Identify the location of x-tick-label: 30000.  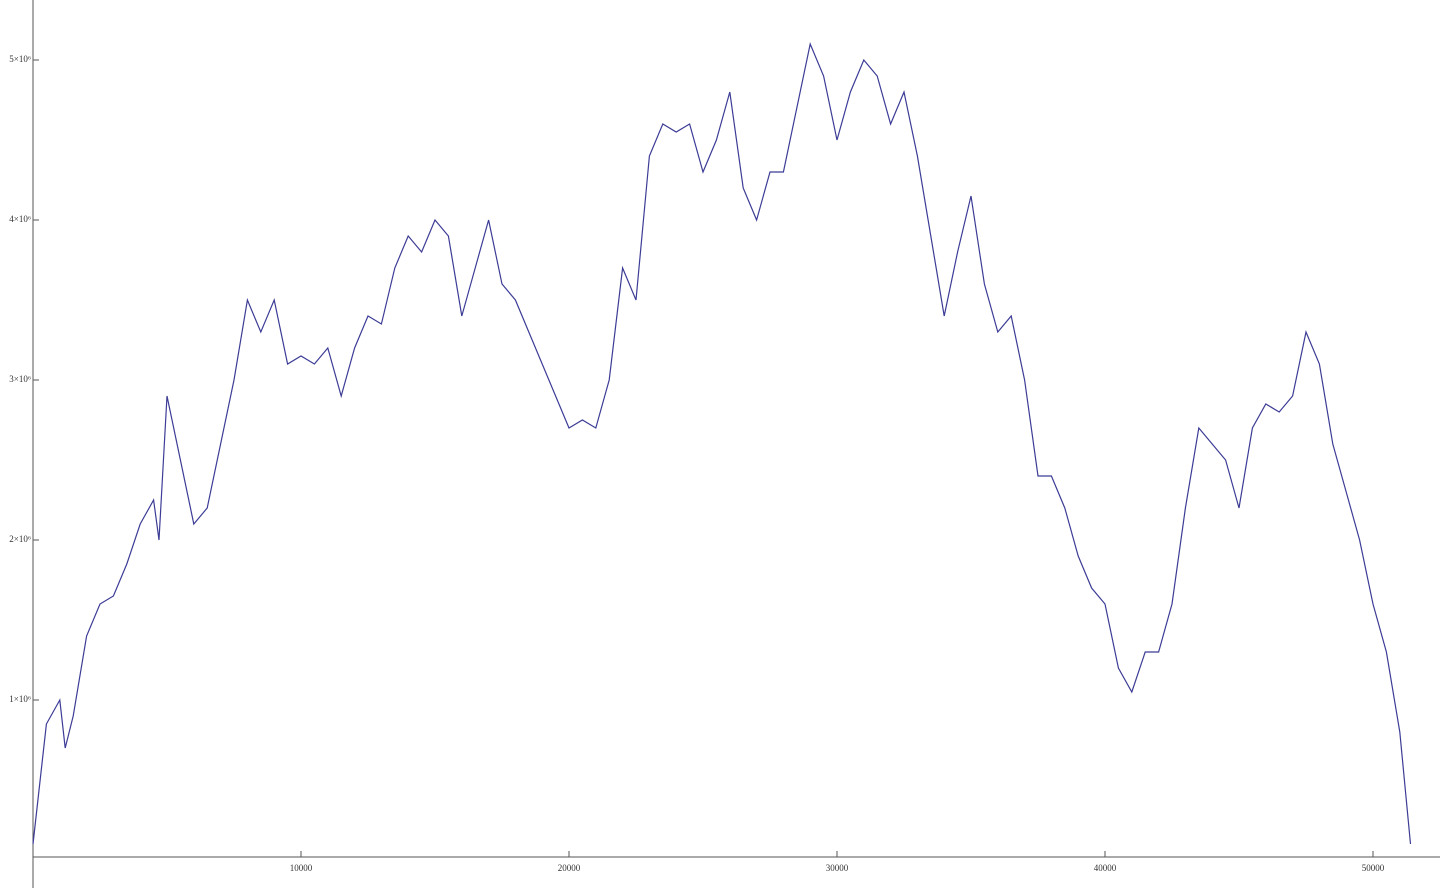
(837, 868).